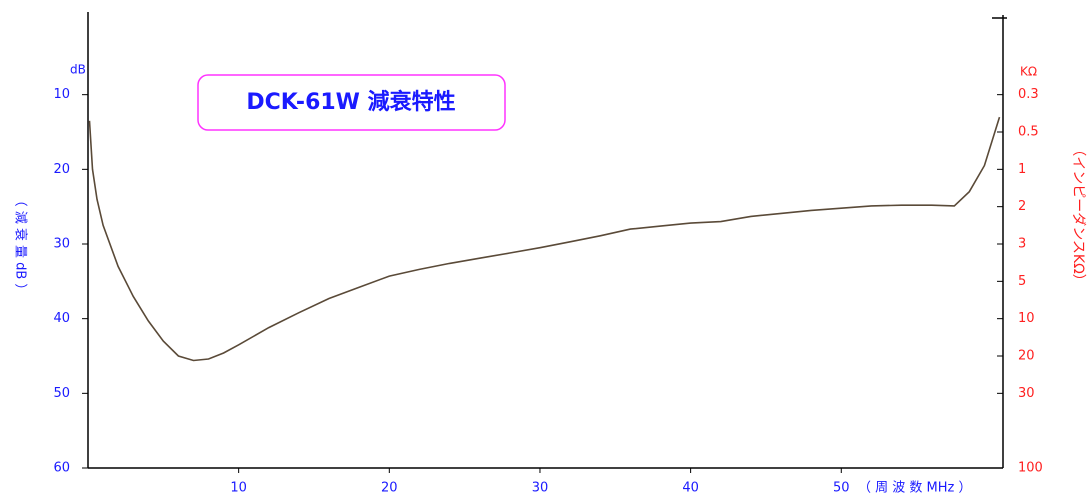 Image resolution: width=1090 pixels, height=499 pixels. I want to click on x-tick-label: 10, so click(238, 488).